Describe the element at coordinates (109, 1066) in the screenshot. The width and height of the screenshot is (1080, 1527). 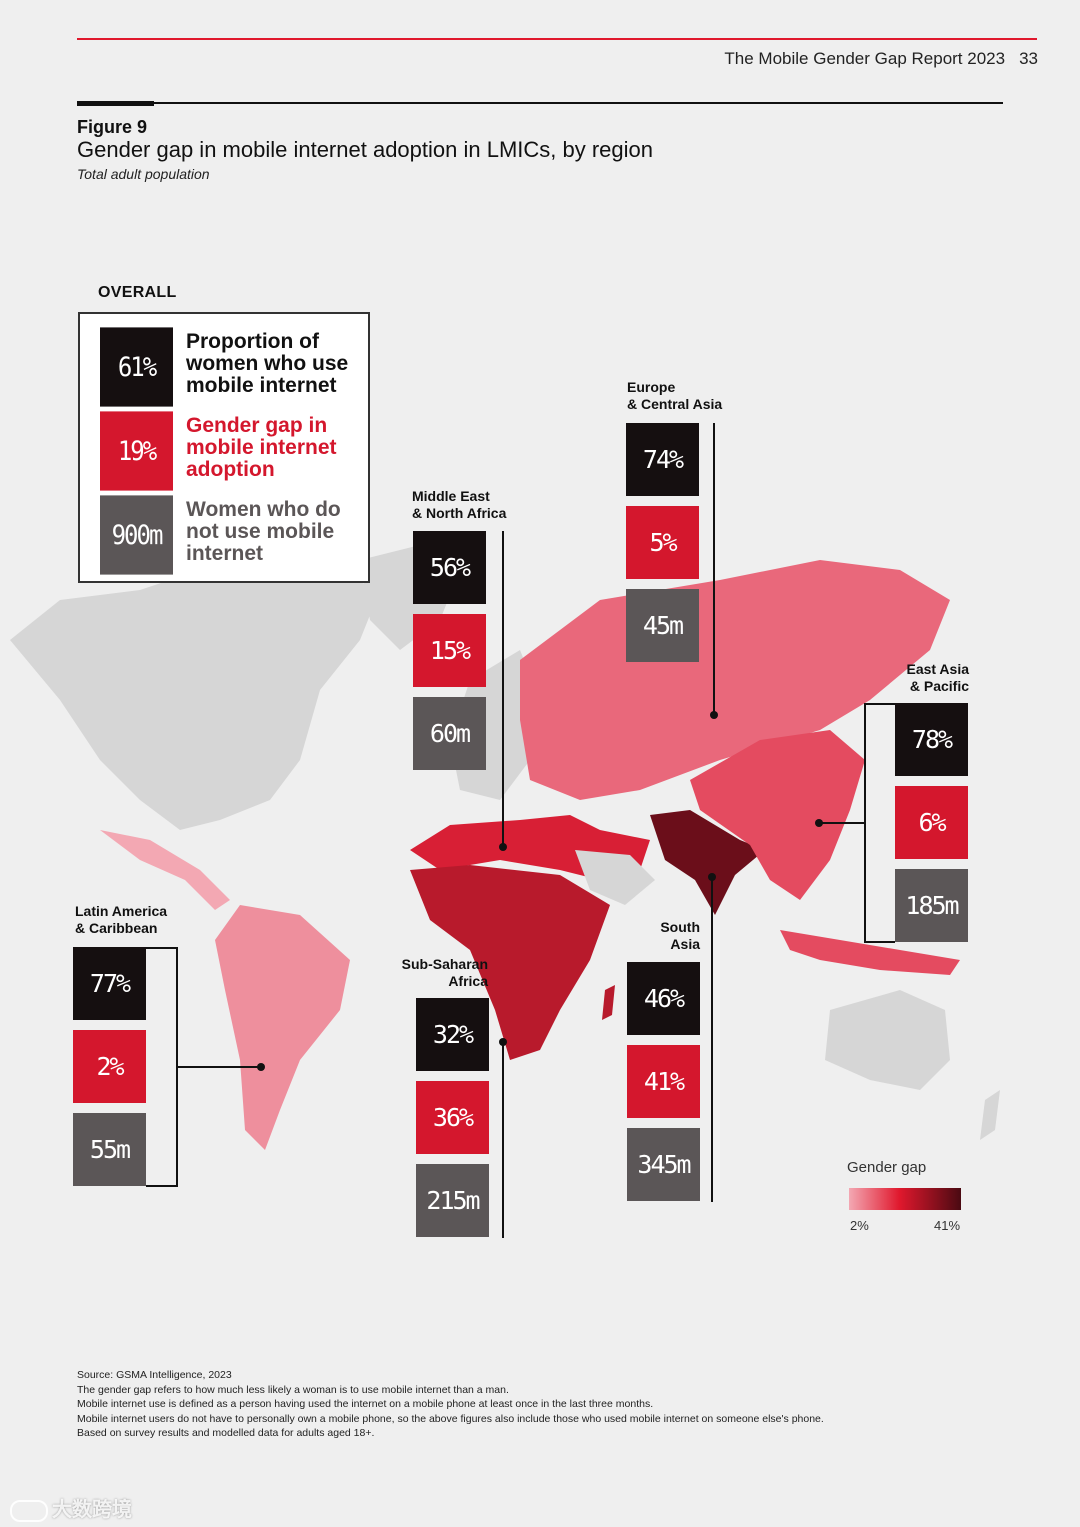
I see `lac-gender-gap-tile: 2%` at that location.